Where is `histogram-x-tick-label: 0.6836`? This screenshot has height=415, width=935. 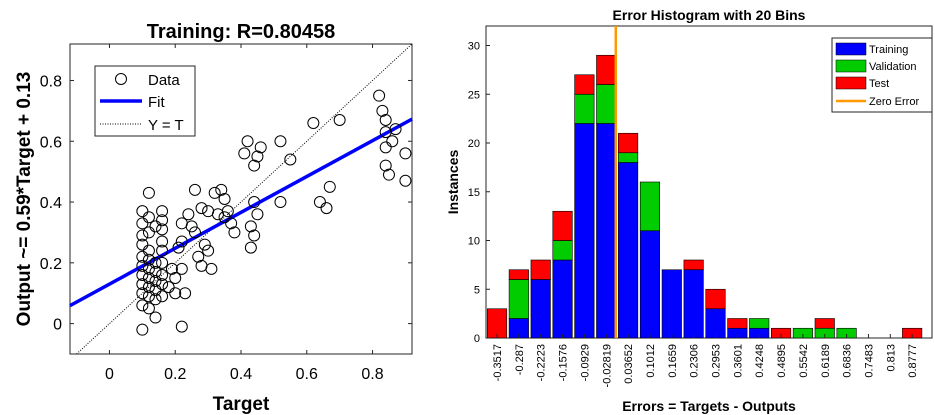
histogram-x-tick-label: 0.6836 is located at coordinates (848, 361).